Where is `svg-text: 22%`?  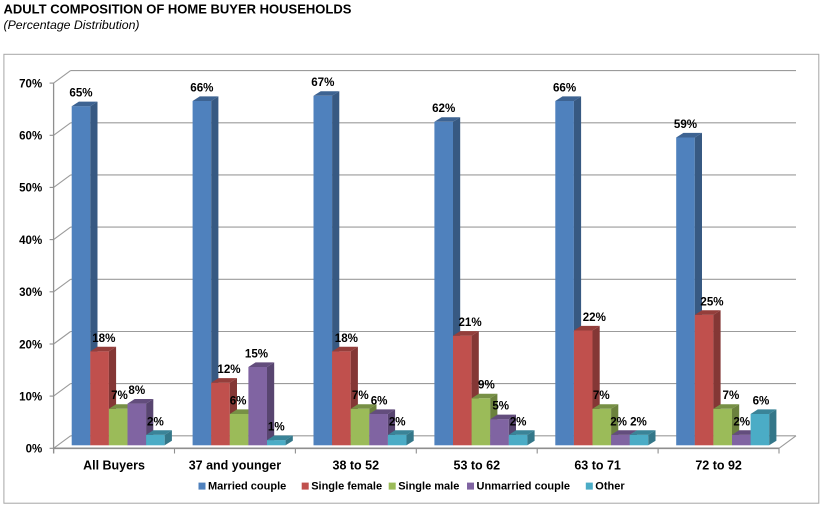 svg-text: 22% is located at coordinates (594, 317).